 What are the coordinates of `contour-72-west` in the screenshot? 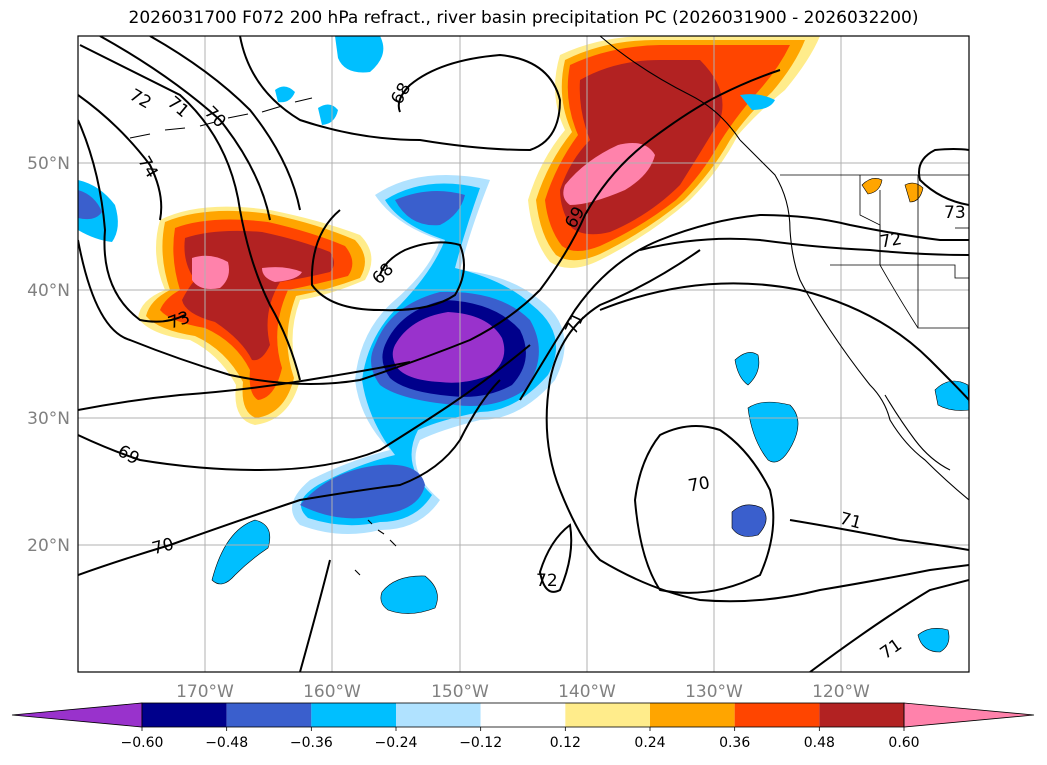 It's located at (190, 212).